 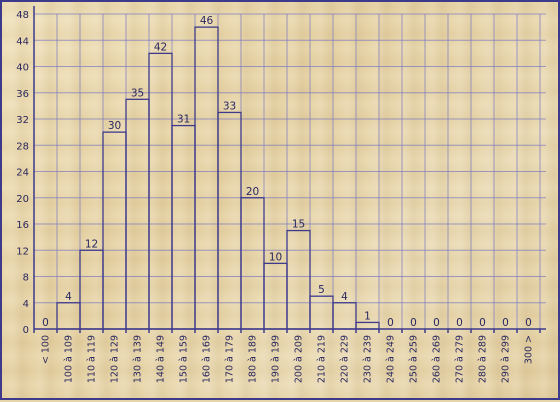 I want to click on data-label: 5, so click(x=321, y=290).